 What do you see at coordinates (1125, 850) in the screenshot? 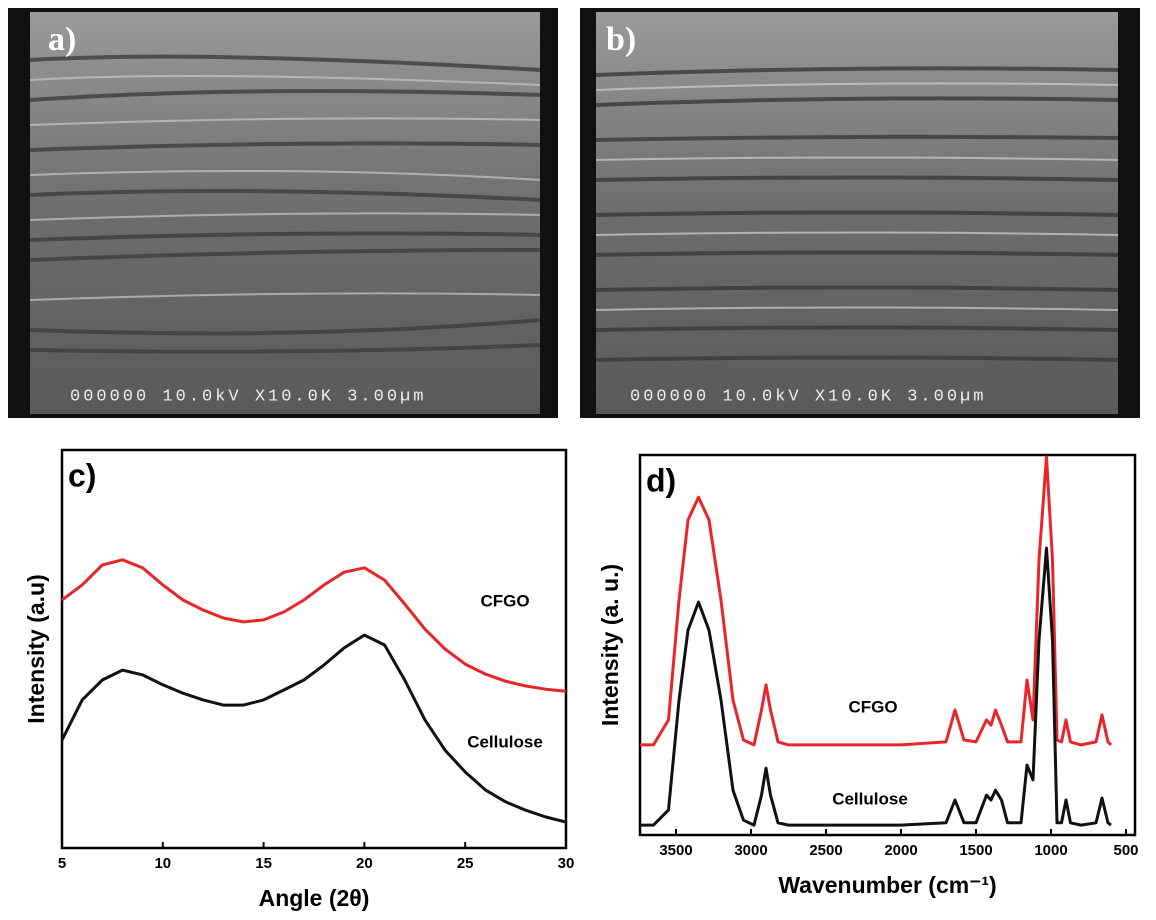
I see `x-tick-label: 500` at bounding box center [1125, 850].